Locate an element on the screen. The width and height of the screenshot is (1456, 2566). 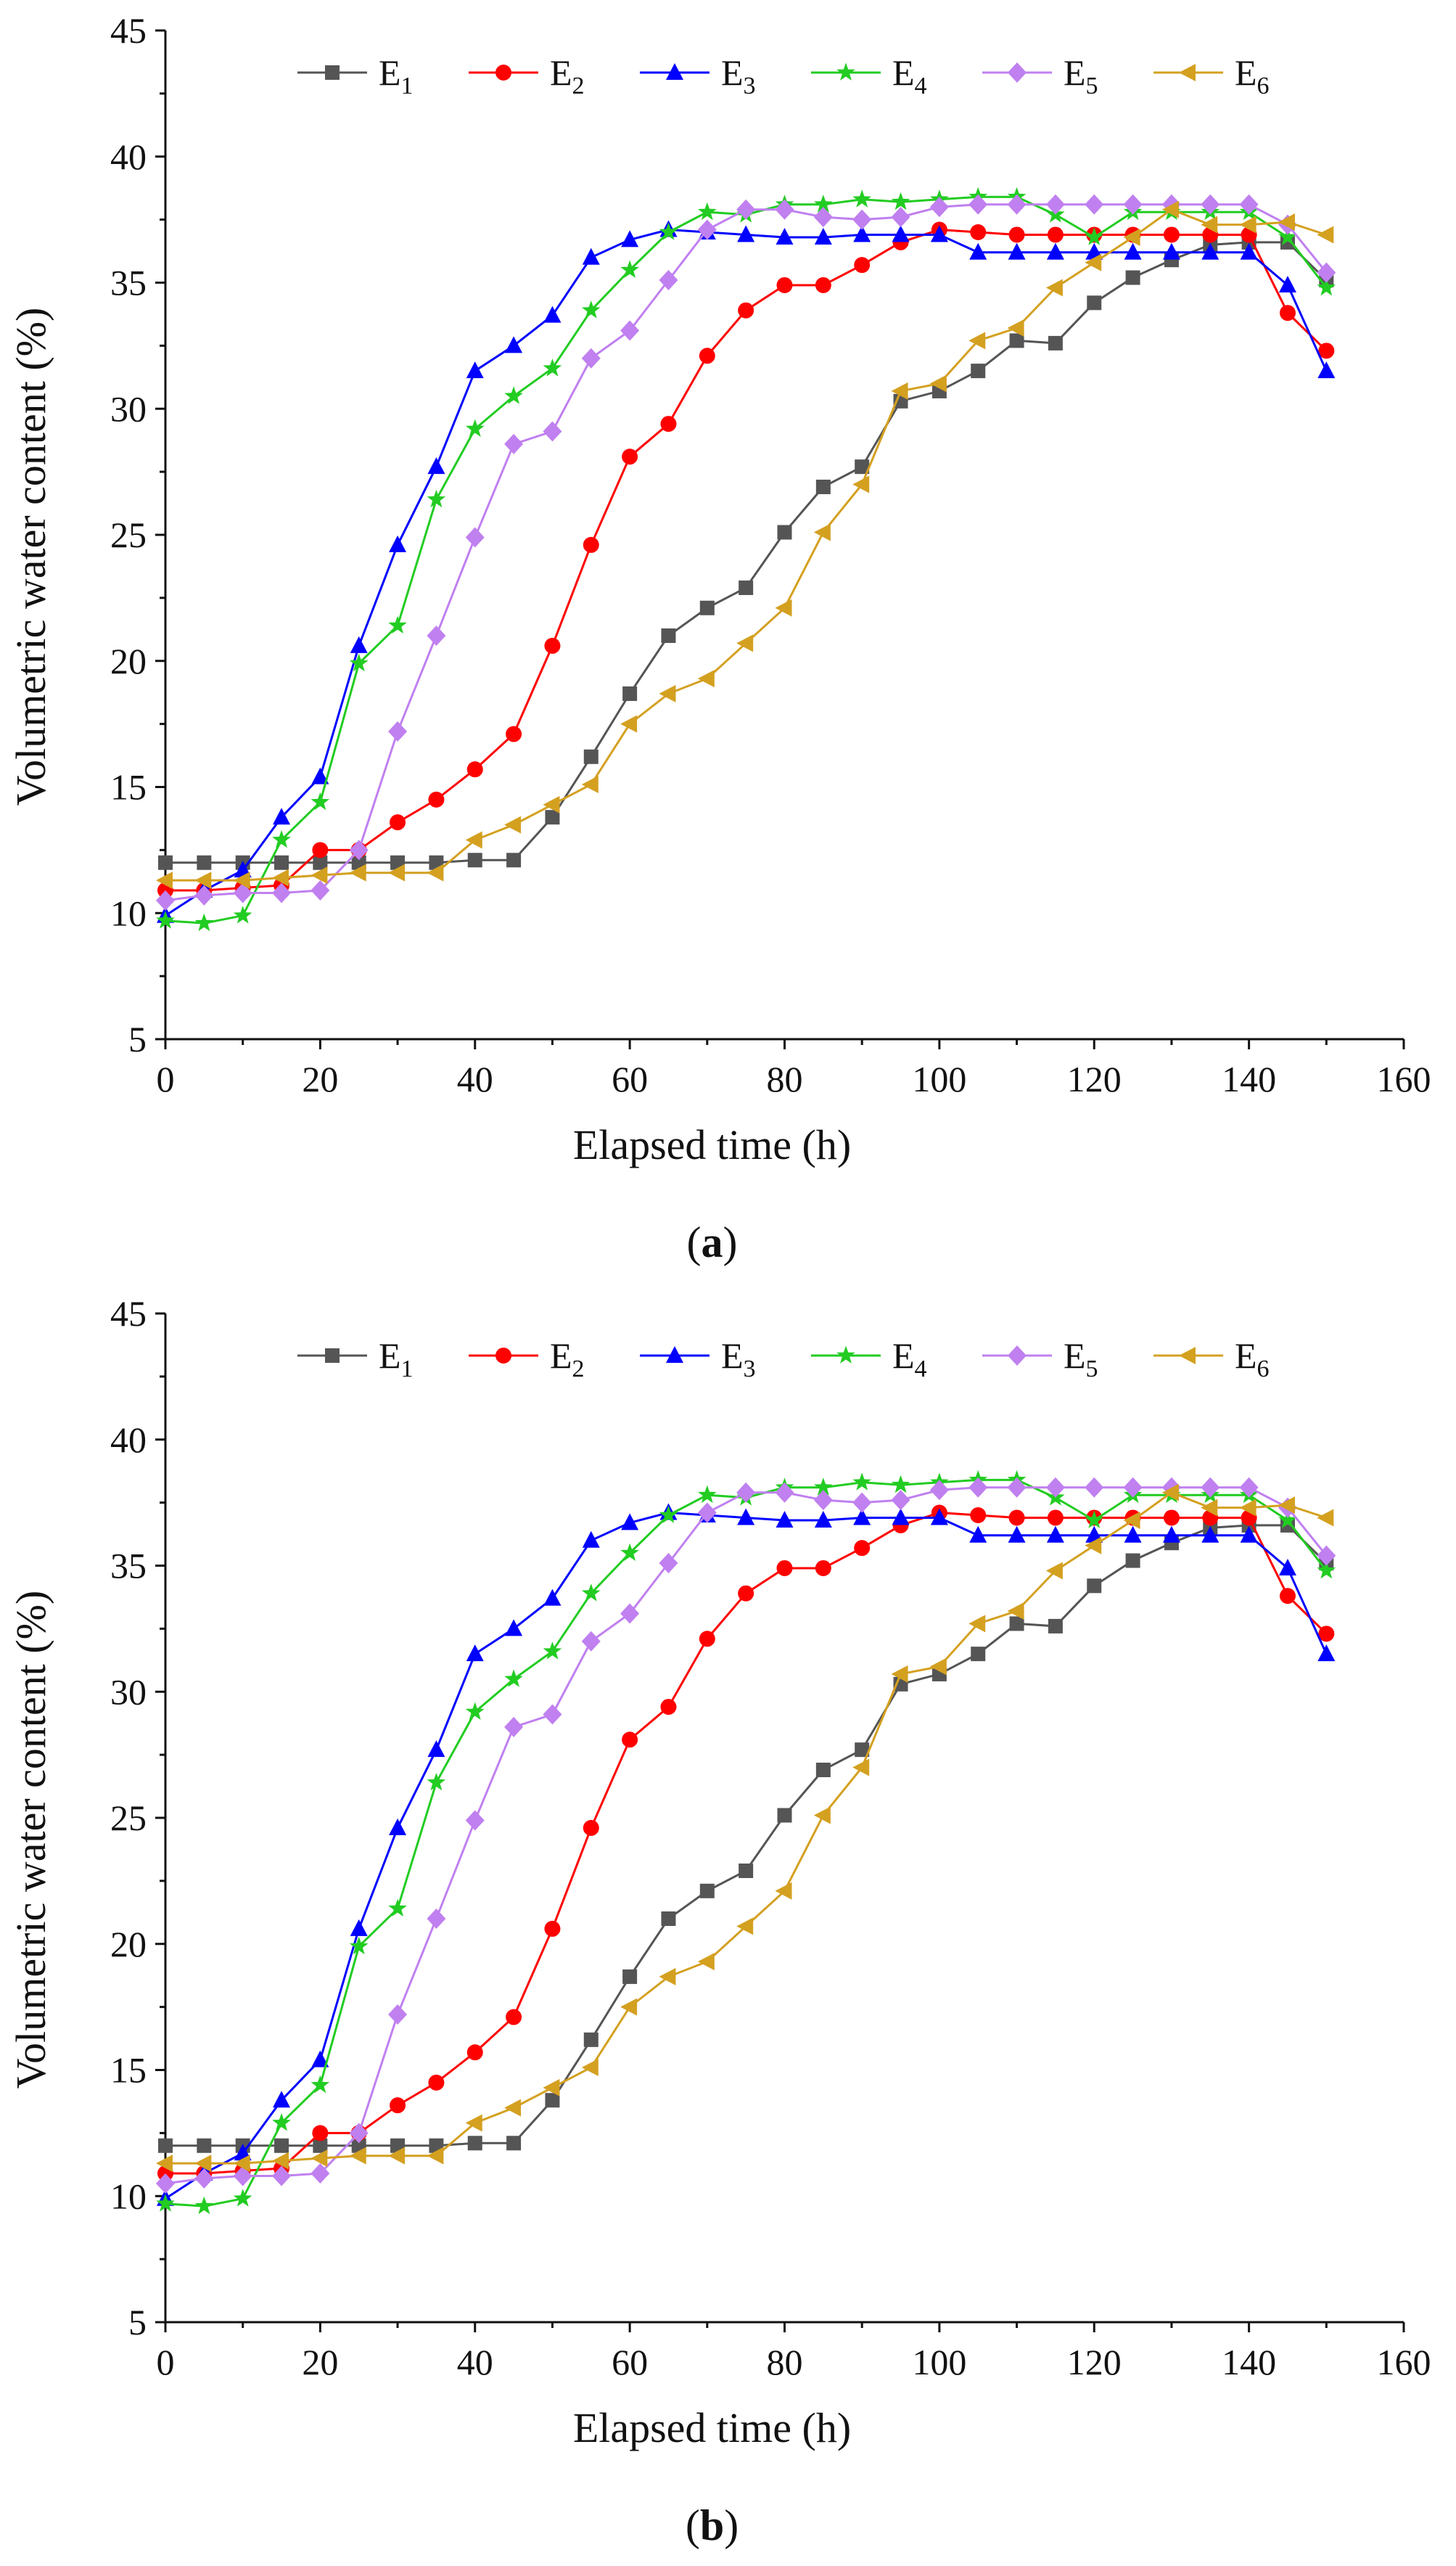
x-tick-label: 80 is located at coordinates (785, 2362).